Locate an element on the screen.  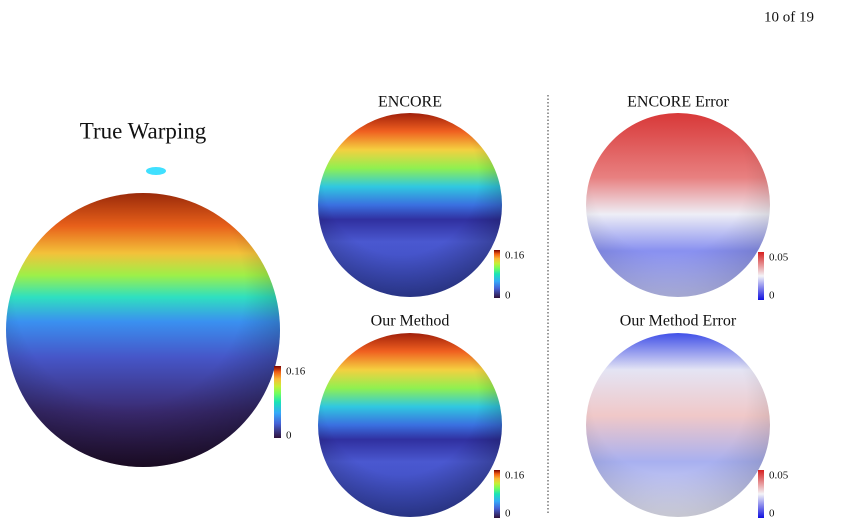
panel-title: Our Method Error is located at coordinates (678, 321).